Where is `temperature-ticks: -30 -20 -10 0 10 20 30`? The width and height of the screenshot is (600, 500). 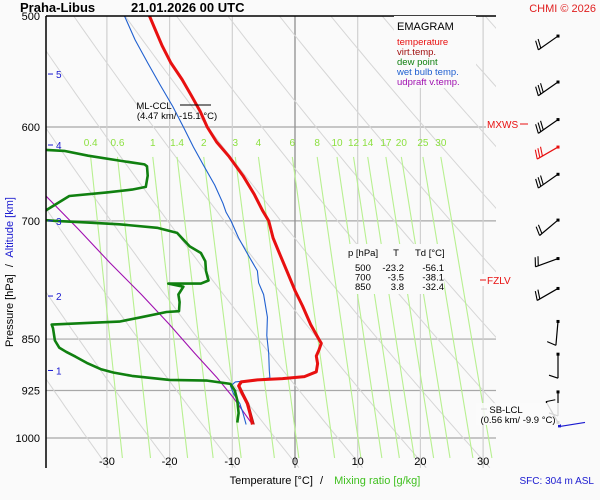 temperature-ticks: -30 -20 -10 0 10 20 30 is located at coordinates (294, 462).